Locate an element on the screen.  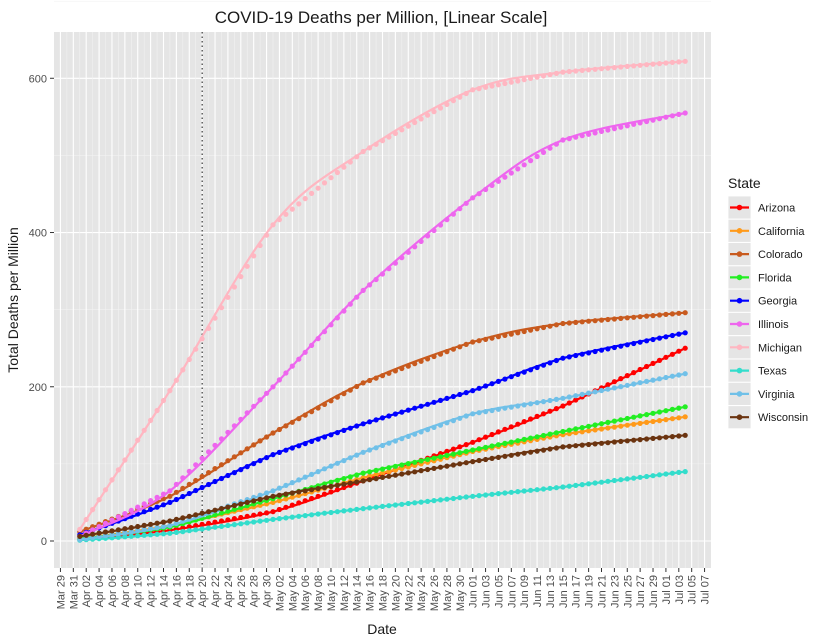
legend-item-texas: Texas is located at coordinates (757, 370).